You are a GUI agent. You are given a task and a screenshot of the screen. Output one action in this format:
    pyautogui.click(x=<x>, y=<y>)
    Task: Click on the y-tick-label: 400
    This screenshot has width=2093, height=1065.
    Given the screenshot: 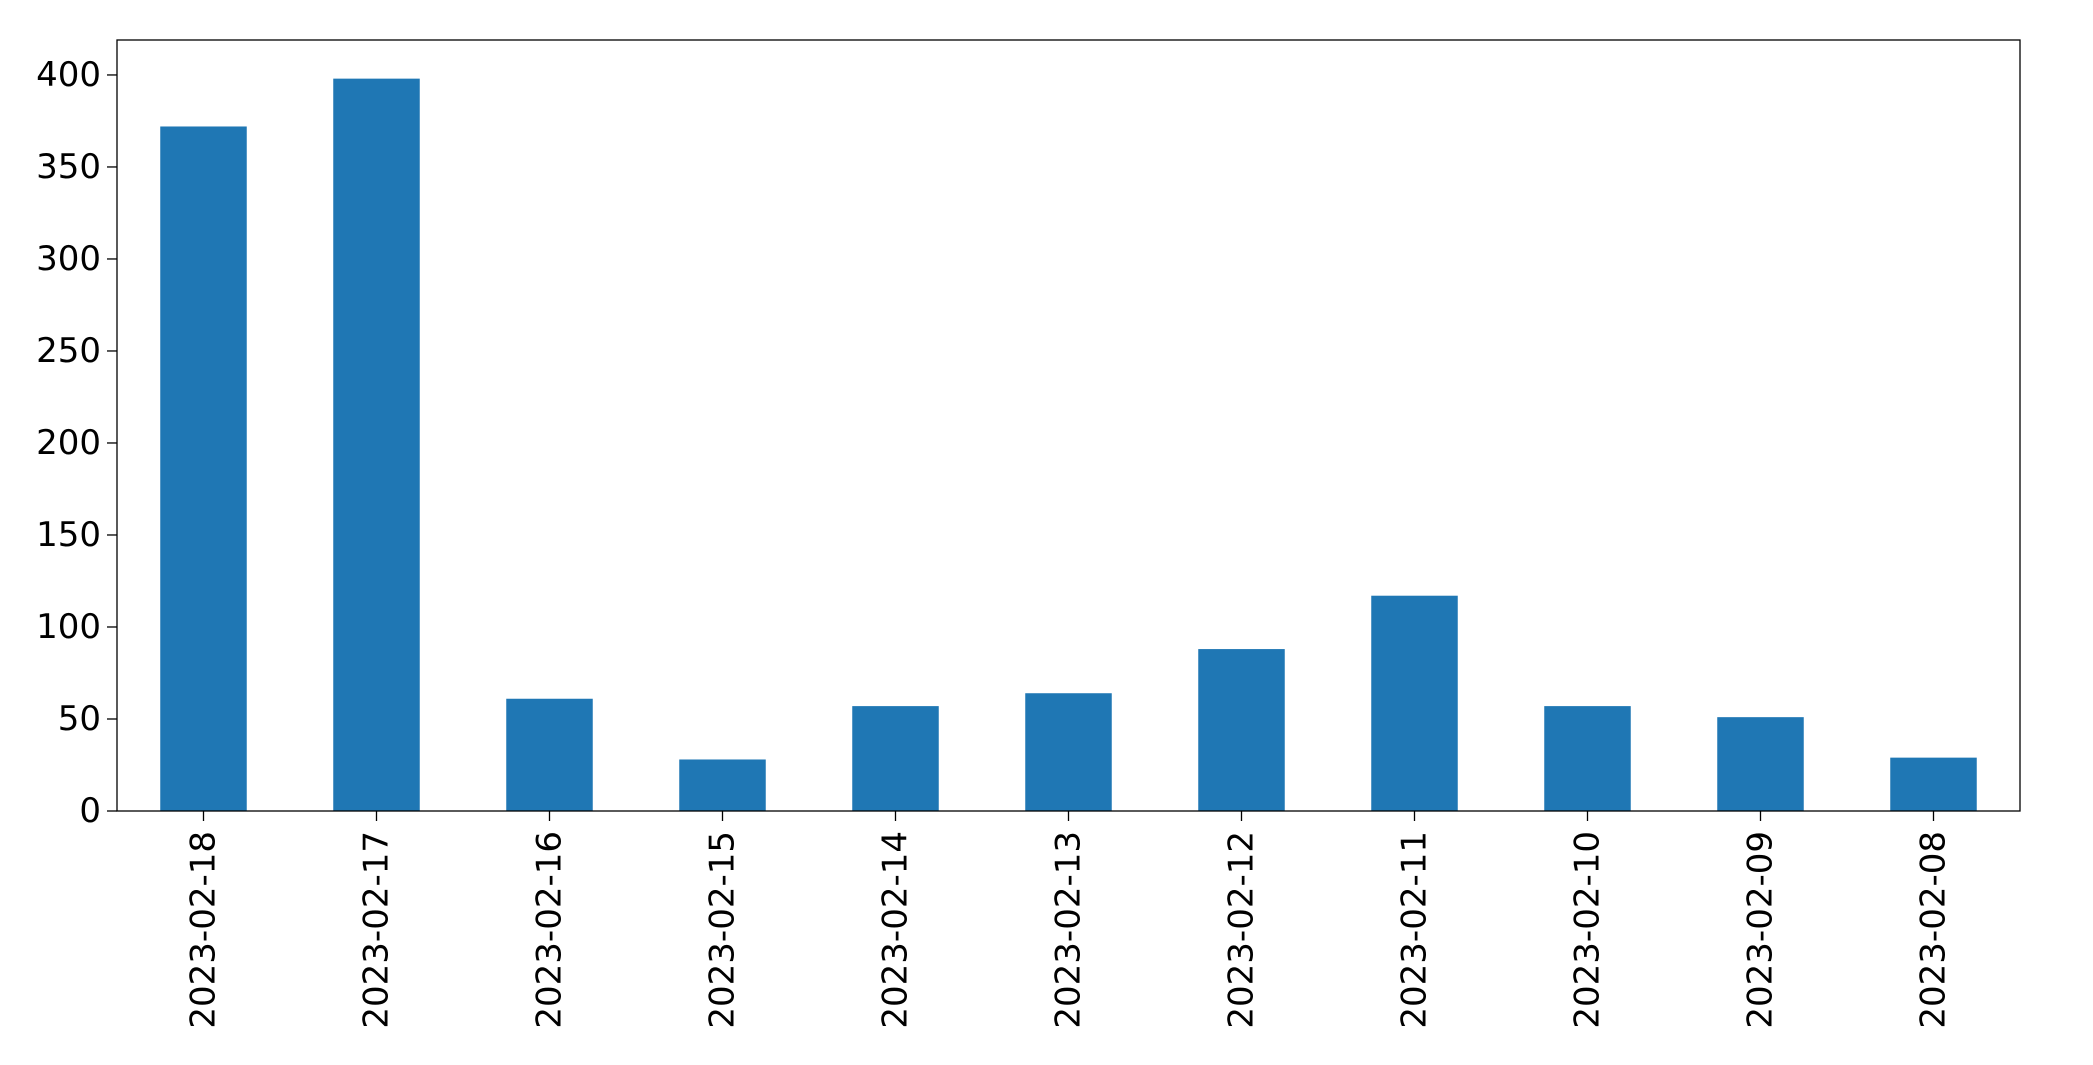 What is the action you would take?
    pyautogui.click(x=68, y=75)
    